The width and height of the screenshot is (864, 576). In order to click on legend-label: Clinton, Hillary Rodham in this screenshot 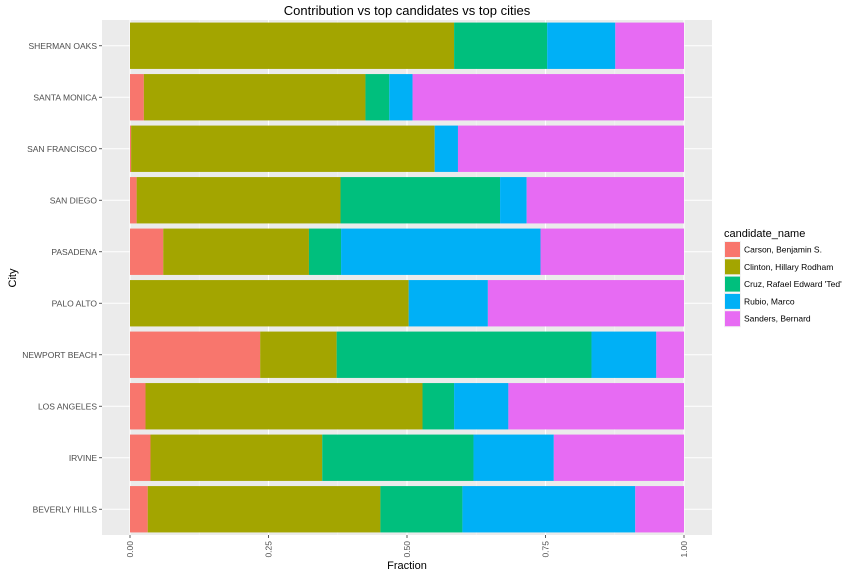, I will do `click(788, 267)`.